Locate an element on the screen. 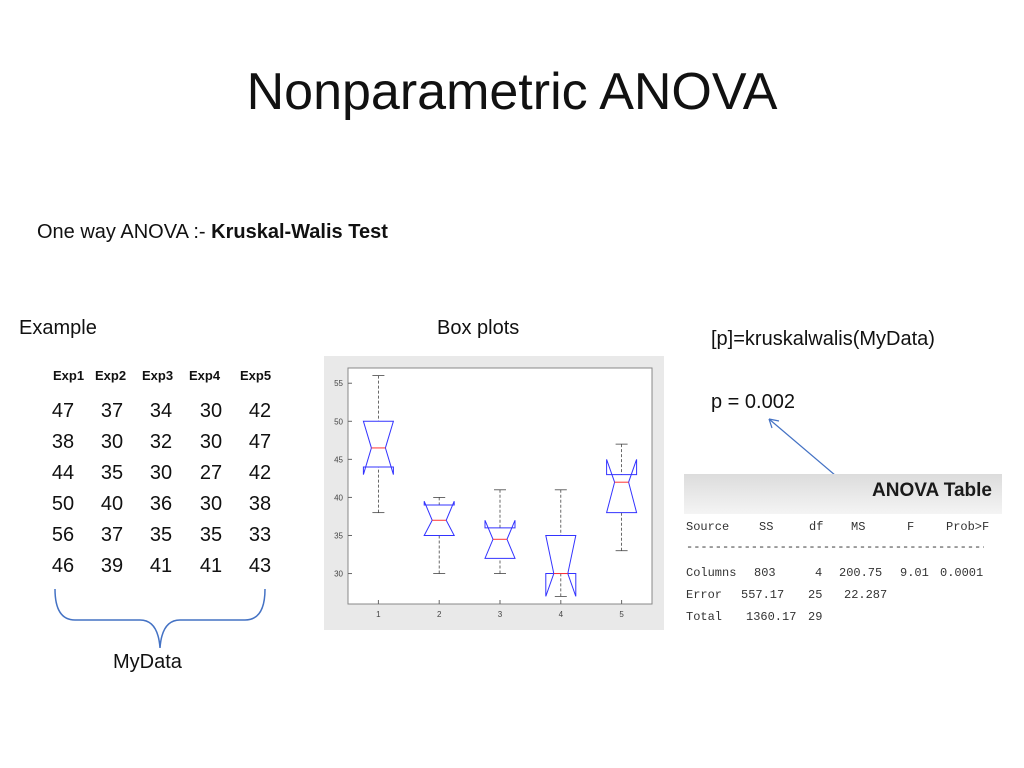 This screenshot has height=768, width=1024. anova-cell: 1360.17 is located at coordinates (771, 617).